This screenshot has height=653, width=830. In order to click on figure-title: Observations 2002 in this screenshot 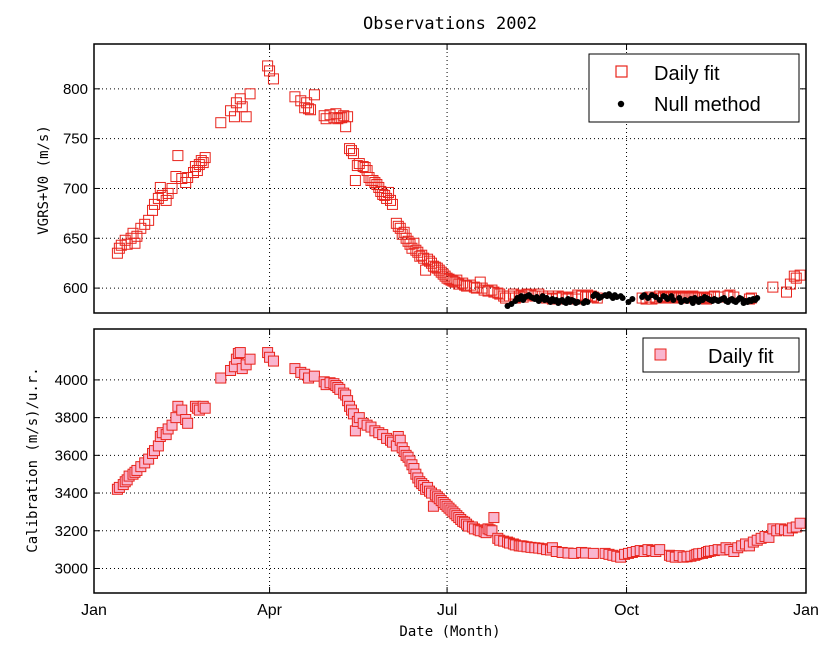, I will do `click(450, 24)`.